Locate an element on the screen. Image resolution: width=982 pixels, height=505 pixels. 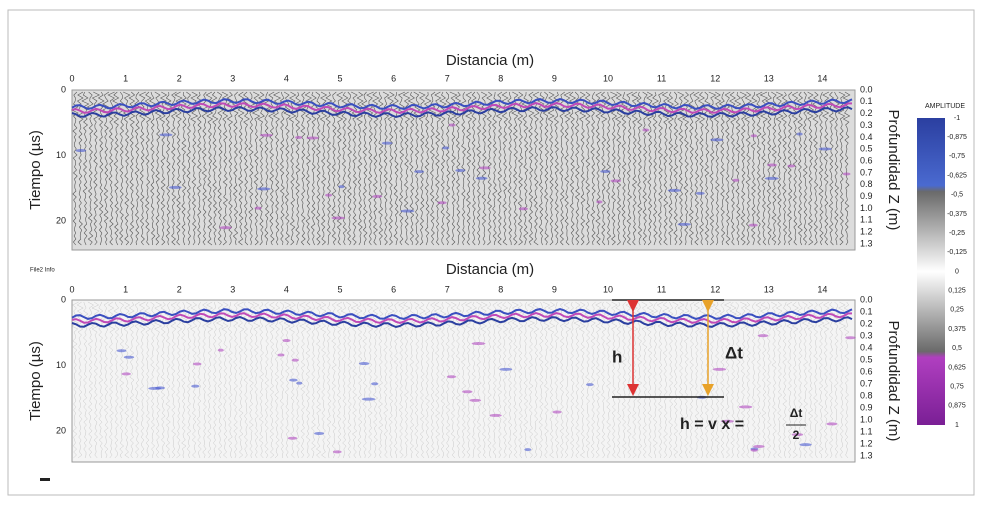
colorbar-label: -0,25 is located at coordinates (957, 233).